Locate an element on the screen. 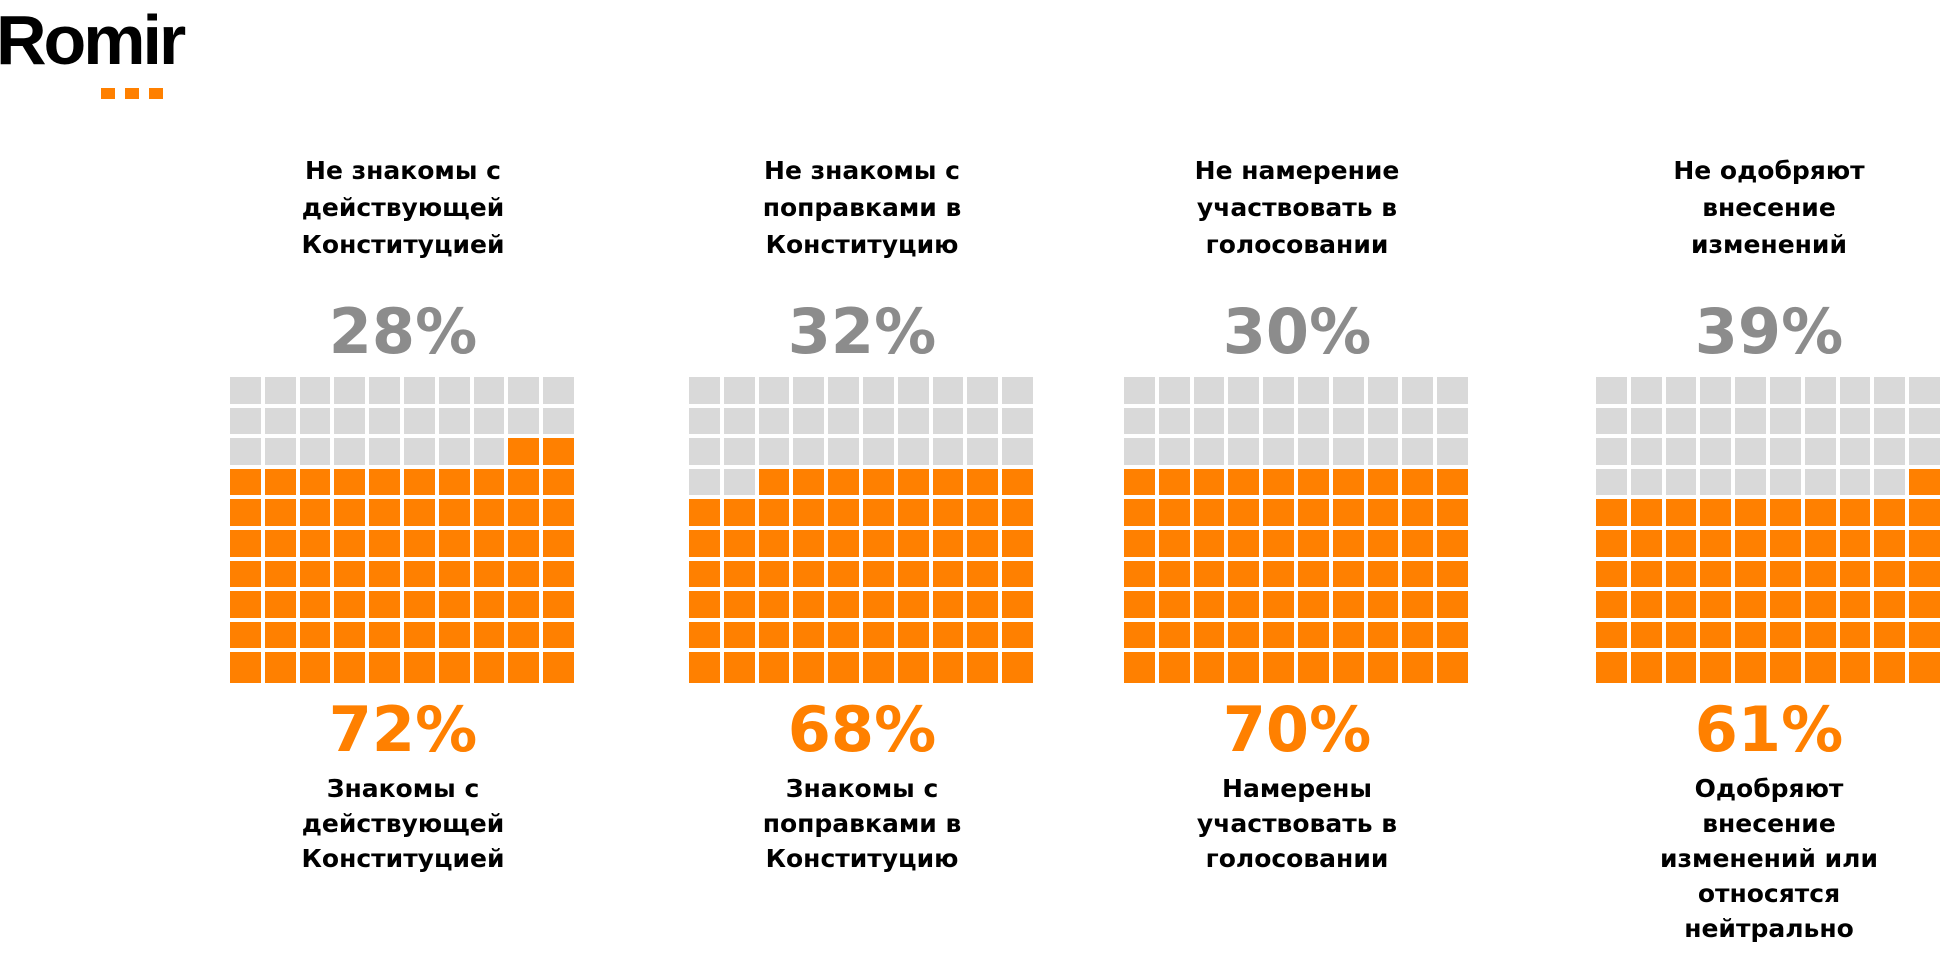 The height and width of the screenshot is (965, 1949). waffle-grid is located at coordinates (862, 530).